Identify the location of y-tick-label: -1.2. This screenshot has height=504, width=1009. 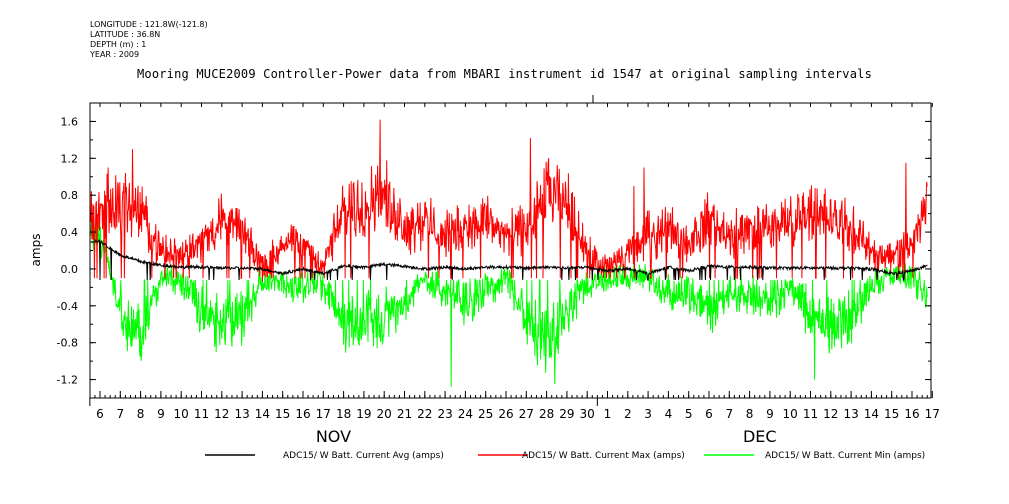
(67, 380).